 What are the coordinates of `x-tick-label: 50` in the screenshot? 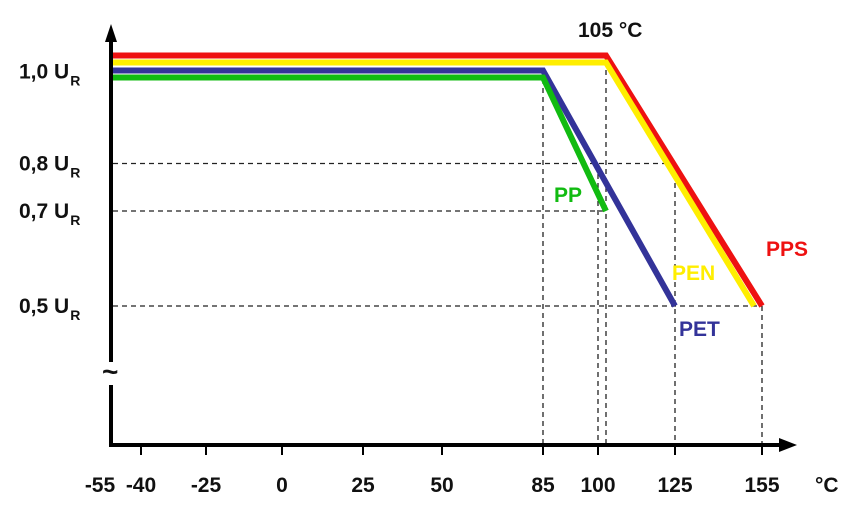 It's located at (441, 485).